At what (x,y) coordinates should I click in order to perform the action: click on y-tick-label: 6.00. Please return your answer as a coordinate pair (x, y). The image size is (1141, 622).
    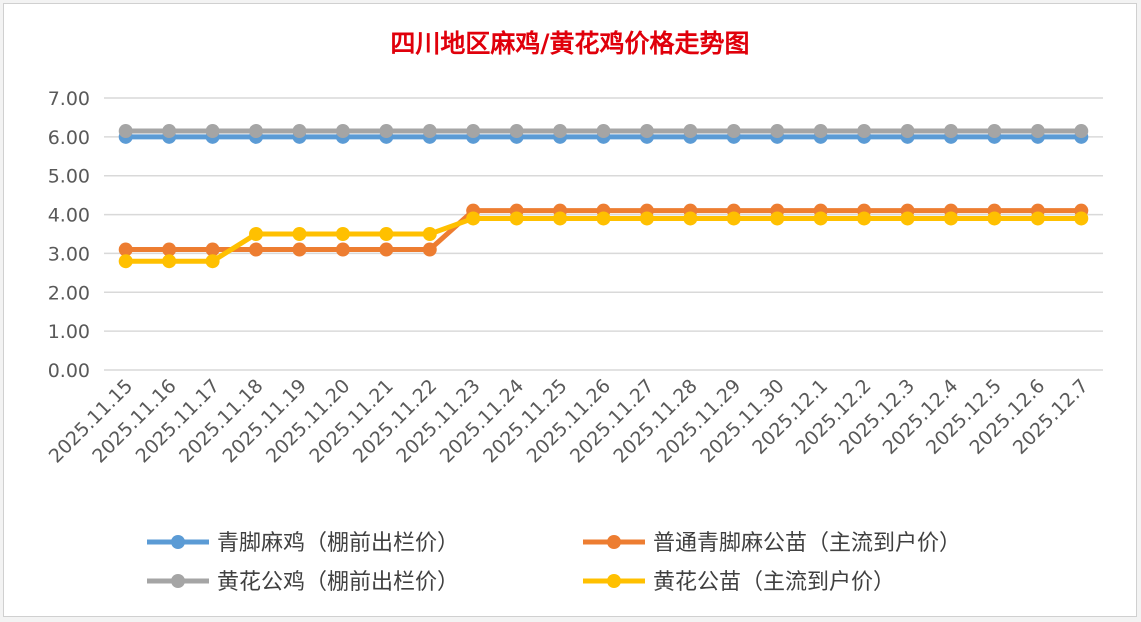
    Looking at the image, I should click on (69, 138).